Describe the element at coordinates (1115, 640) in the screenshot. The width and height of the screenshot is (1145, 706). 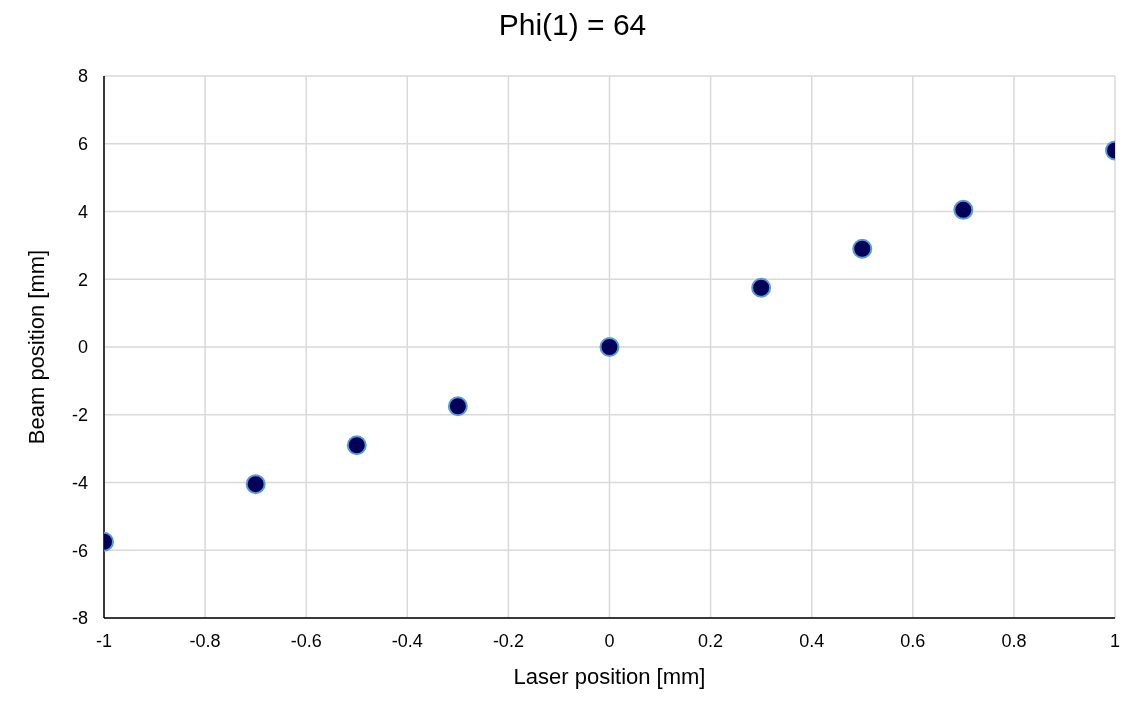
I see `x-tick-label: 1` at that location.